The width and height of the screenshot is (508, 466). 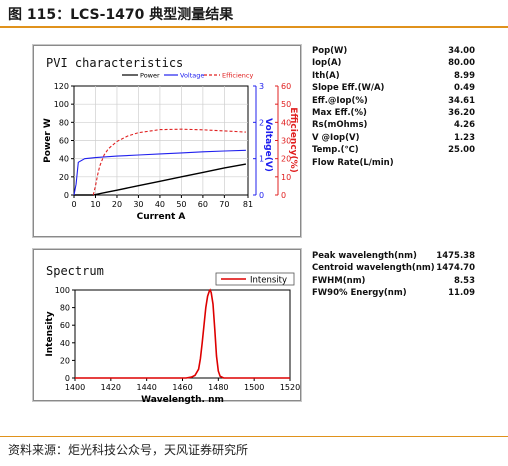 I want to click on x-tick-label: 1480, so click(x=218, y=387).